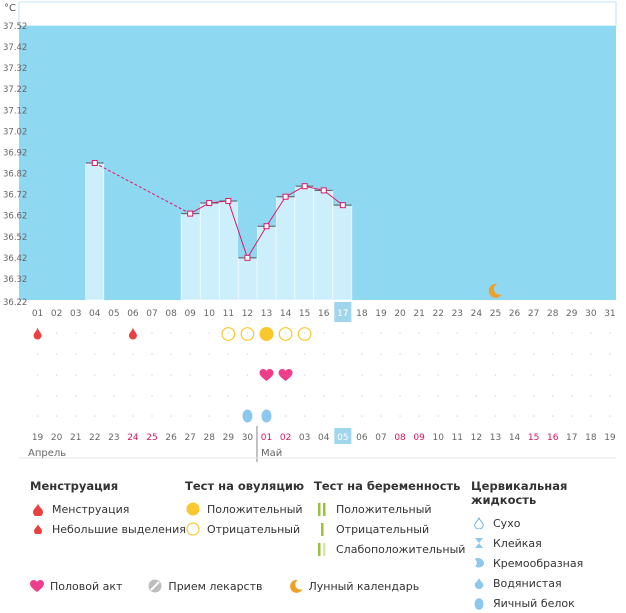  Describe the element at coordinates (381, 314) in the screenshot. I see `cycle-day-label: 19` at that location.